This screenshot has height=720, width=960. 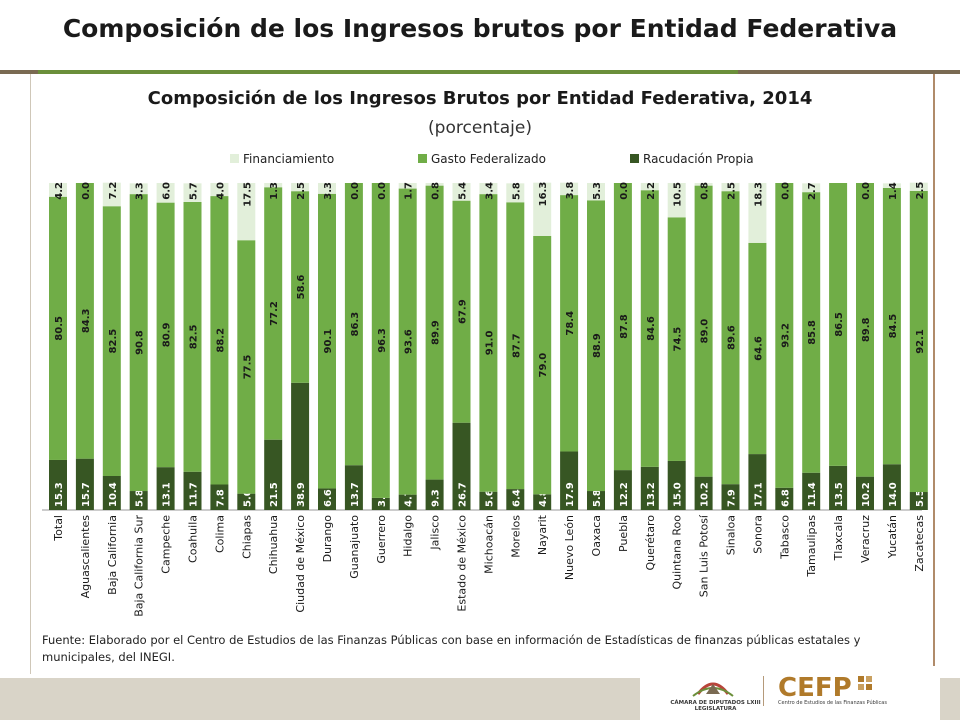 I want to click on data-label: 3.4, so click(x=489, y=191).